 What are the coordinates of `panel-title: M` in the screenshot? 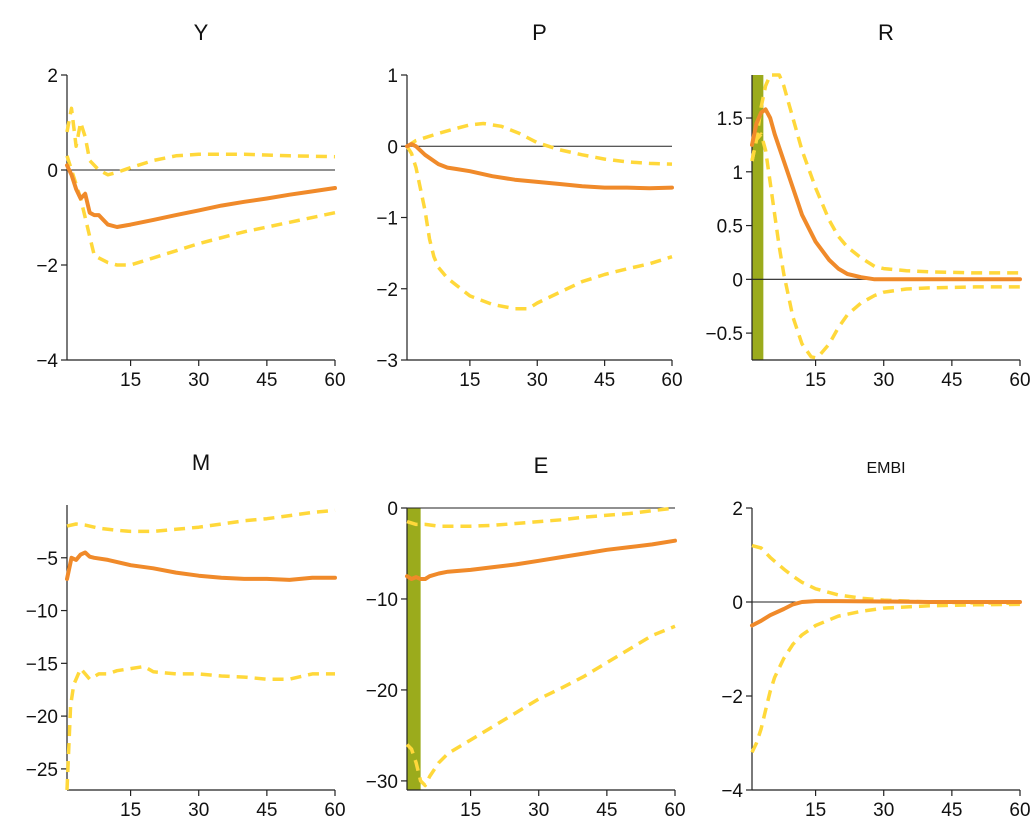 It's located at (201, 462).